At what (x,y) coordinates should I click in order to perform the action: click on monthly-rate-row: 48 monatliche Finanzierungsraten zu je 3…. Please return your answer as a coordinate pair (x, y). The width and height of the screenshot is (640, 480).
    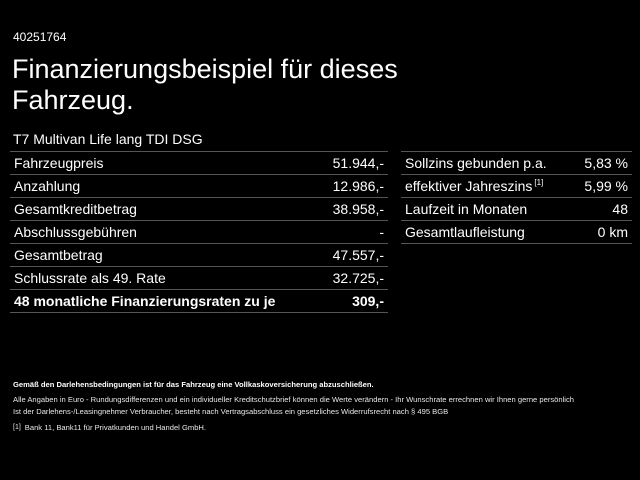
    Looking at the image, I should click on (199, 301).